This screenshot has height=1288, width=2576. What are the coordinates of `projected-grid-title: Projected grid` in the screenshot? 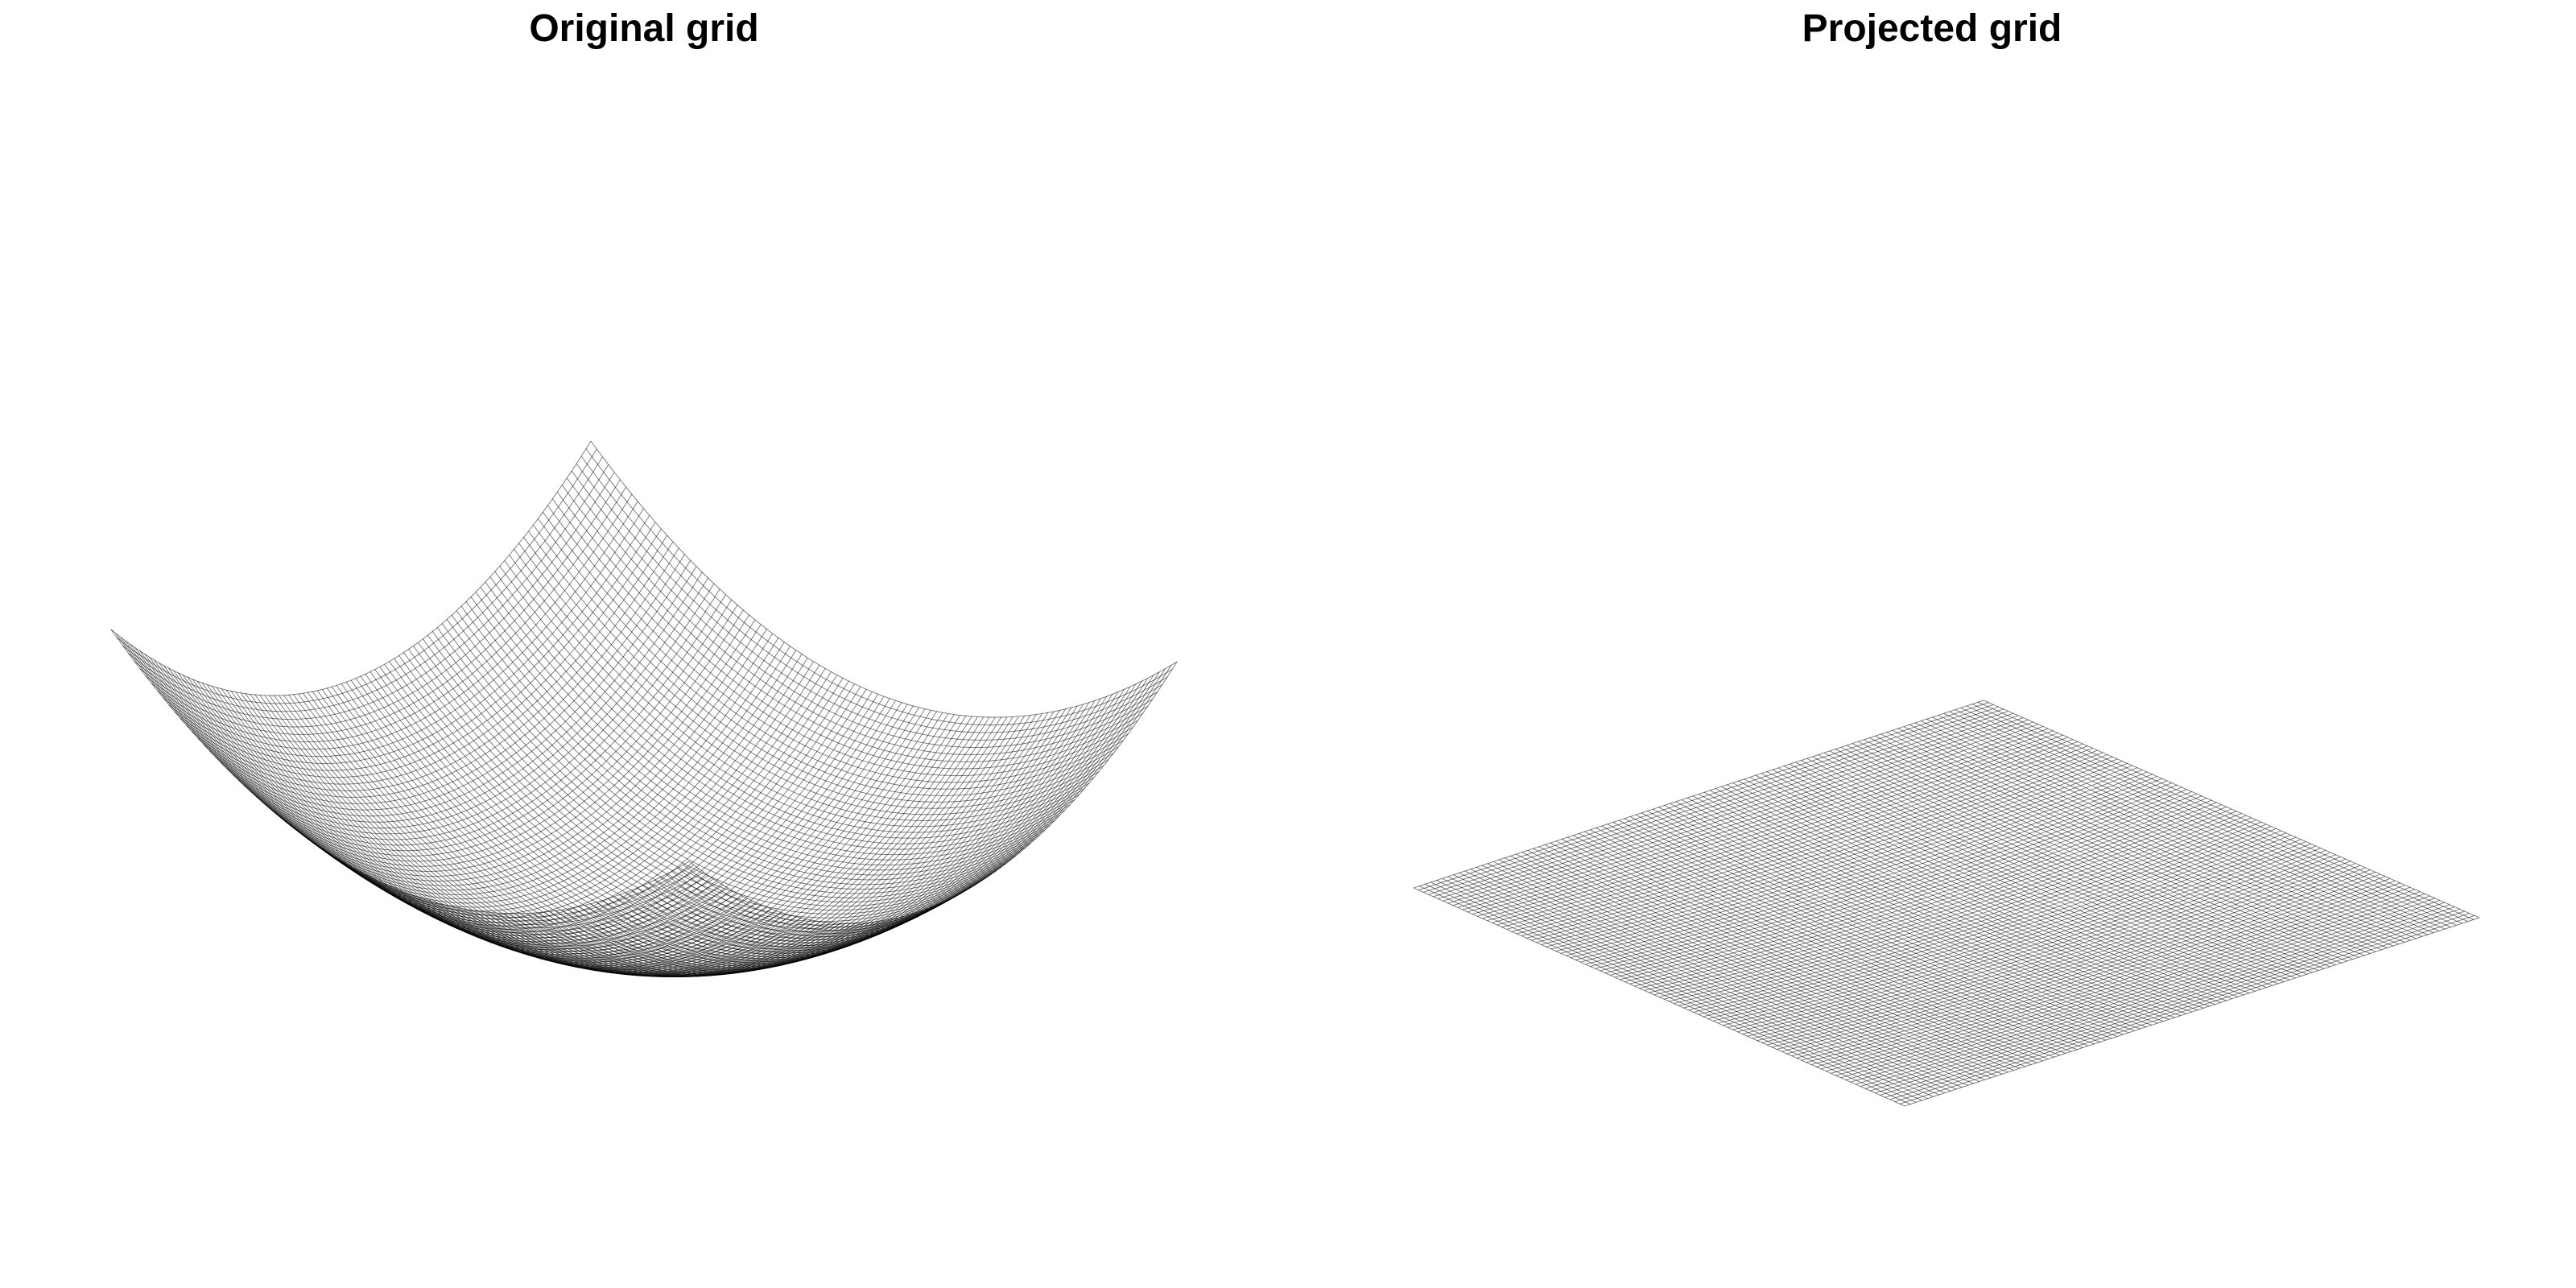 It's located at (1932, 28).